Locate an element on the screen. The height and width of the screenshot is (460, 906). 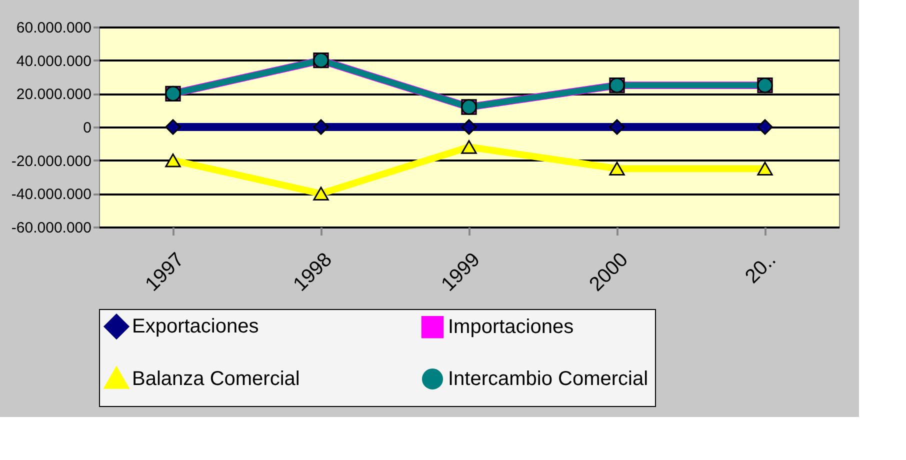
legend-label: Exportaciones is located at coordinates (195, 327).